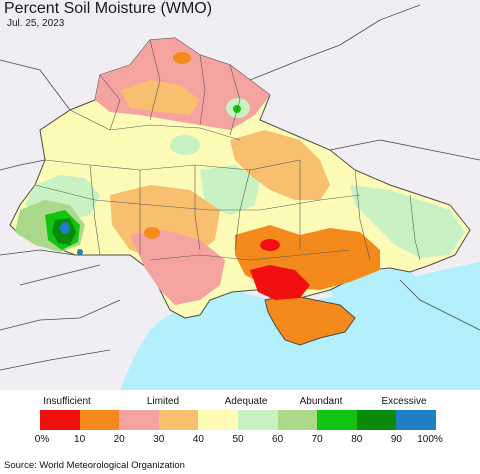 The width and height of the screenshot is (480, 474). Describe the element at coordinates (317, 439) in the screenshot. I see `legend-tick-7: 70` at that location.